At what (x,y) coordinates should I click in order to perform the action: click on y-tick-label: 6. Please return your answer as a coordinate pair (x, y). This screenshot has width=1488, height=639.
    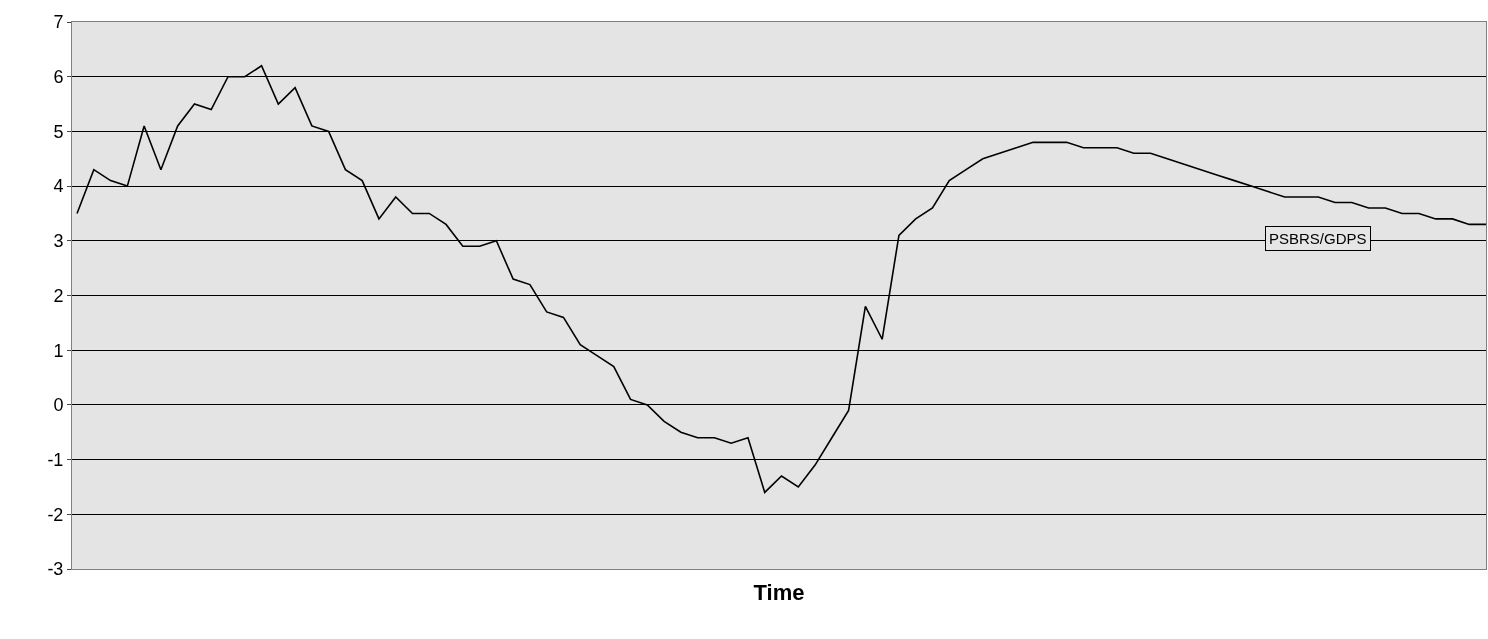
    Looking at the image, I should click on (58, 77).